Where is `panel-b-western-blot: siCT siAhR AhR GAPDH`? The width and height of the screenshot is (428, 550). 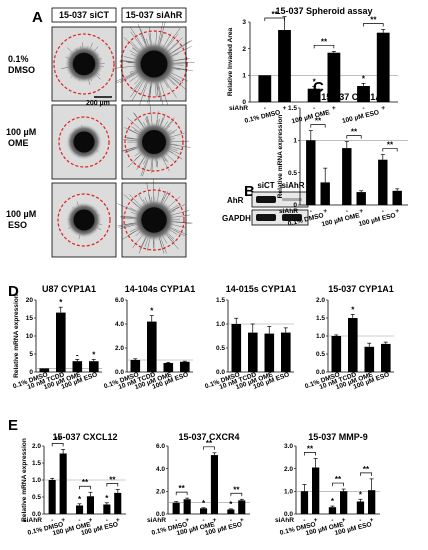 panel-b-western-blot: siCT siAhR AhR GAPDH is located at coordinates (265, 203).